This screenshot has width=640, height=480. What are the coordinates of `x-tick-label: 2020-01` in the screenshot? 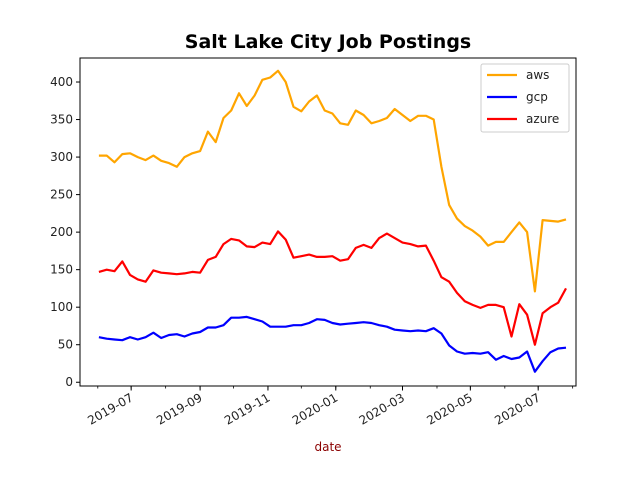 It's located at (315, 408).